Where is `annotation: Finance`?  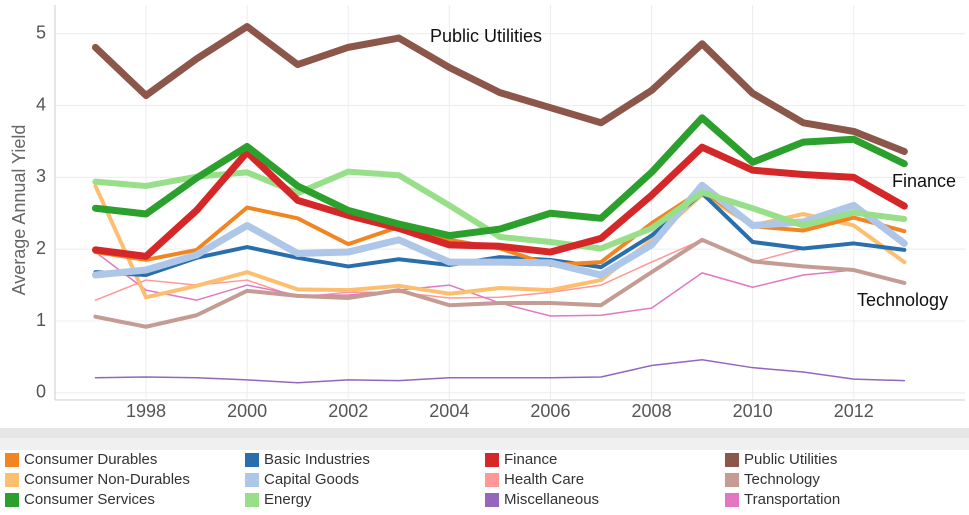
annotation: Finance is located at coordinates (924, 181).